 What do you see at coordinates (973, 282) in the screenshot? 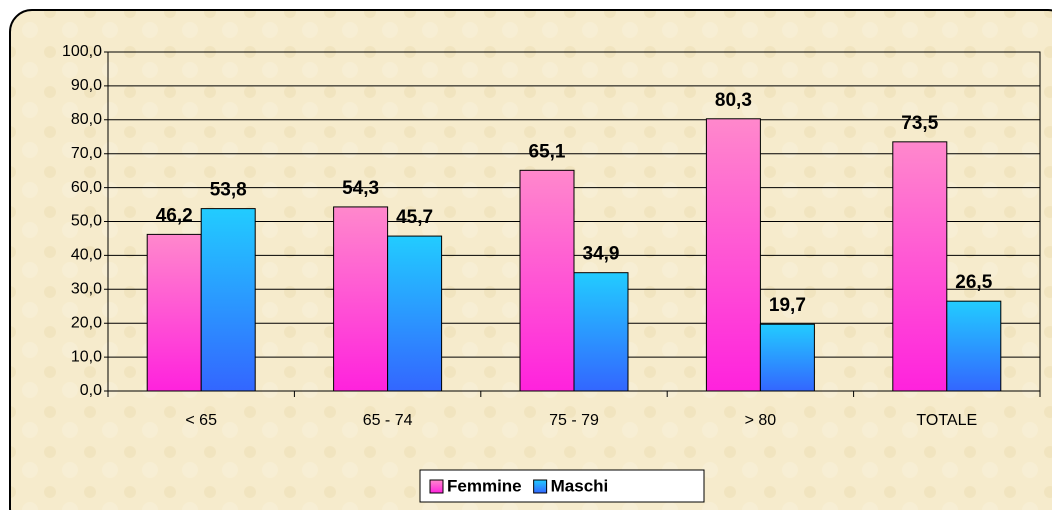
I see `value-label: 26,5` at bounding box center [973, 282].